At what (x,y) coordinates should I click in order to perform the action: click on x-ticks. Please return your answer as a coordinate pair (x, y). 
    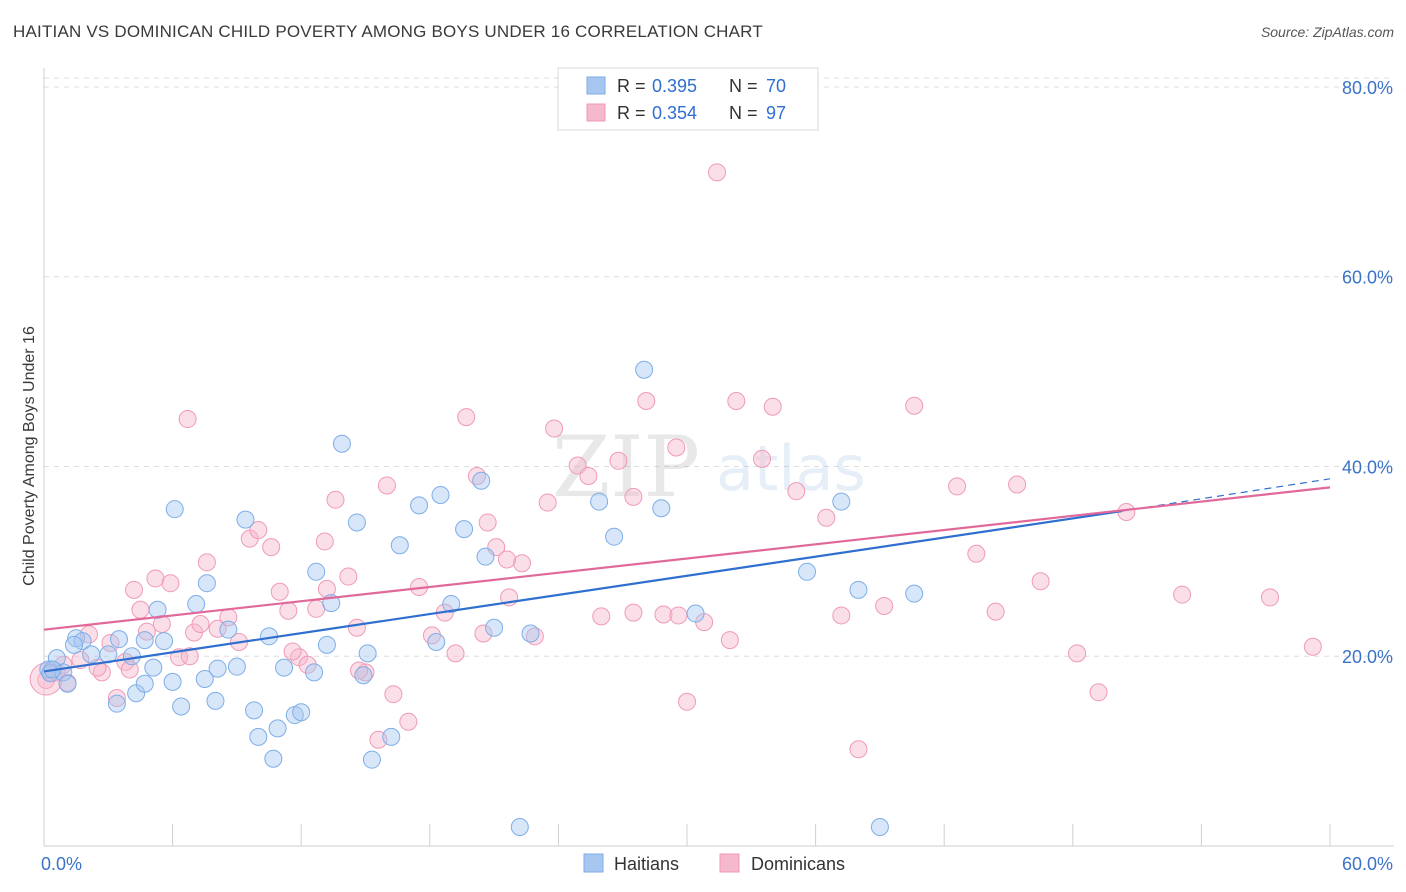
    Looking at the image, I should click on (687, 835).